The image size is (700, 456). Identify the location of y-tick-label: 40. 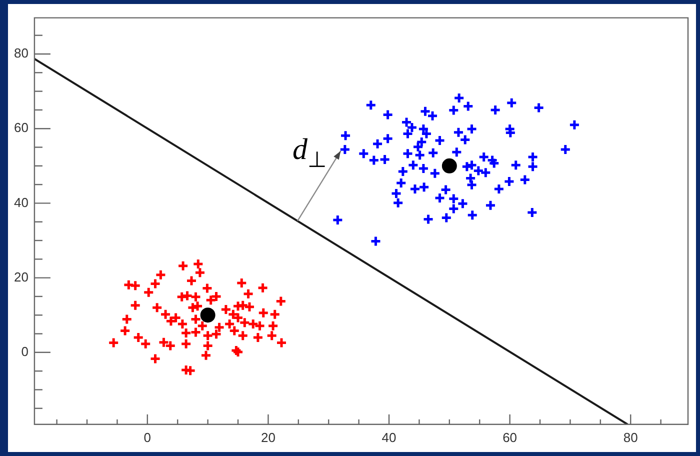
(21, 202).